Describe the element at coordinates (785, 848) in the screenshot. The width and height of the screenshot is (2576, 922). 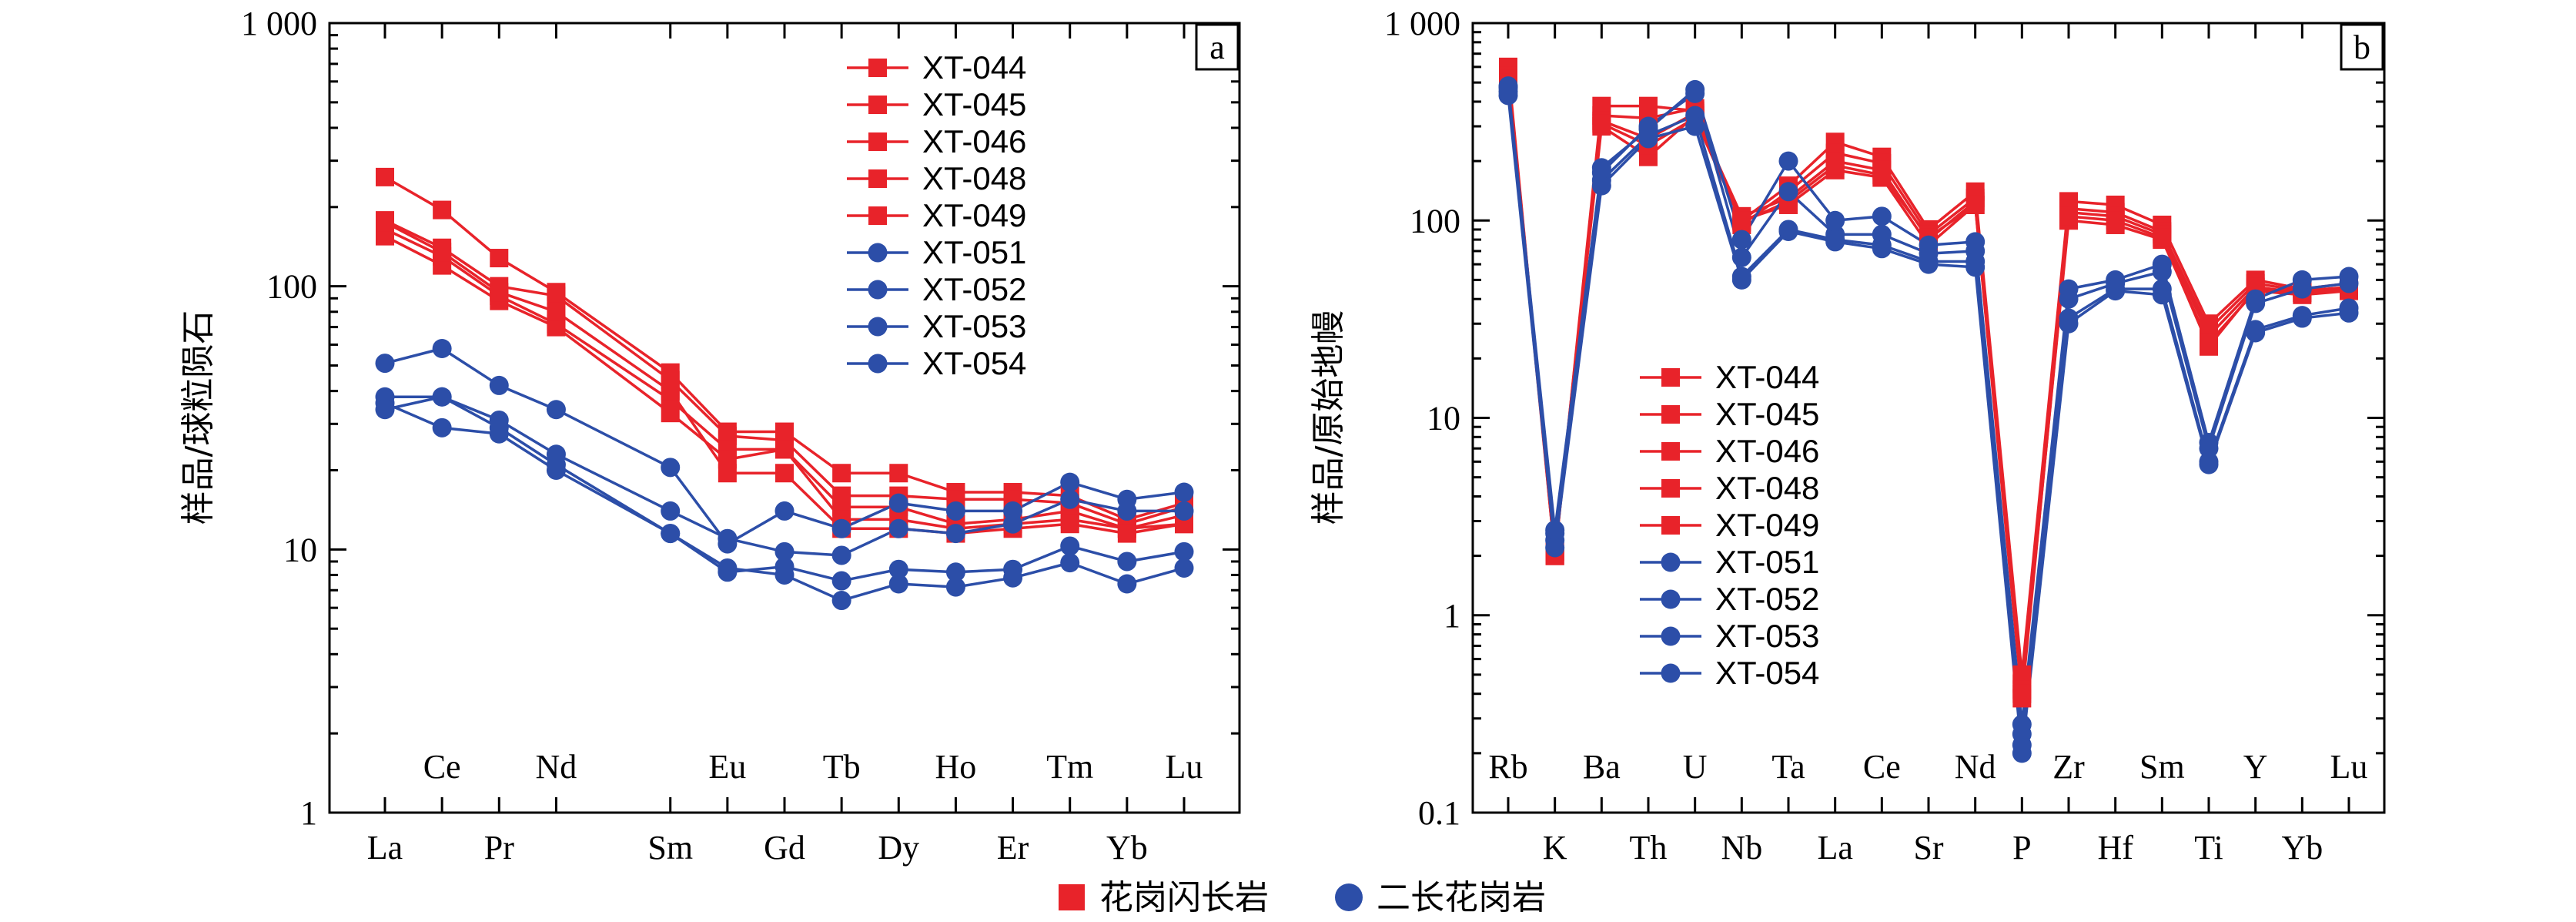
I see `x-tick-label-gd: Gd` at that location.